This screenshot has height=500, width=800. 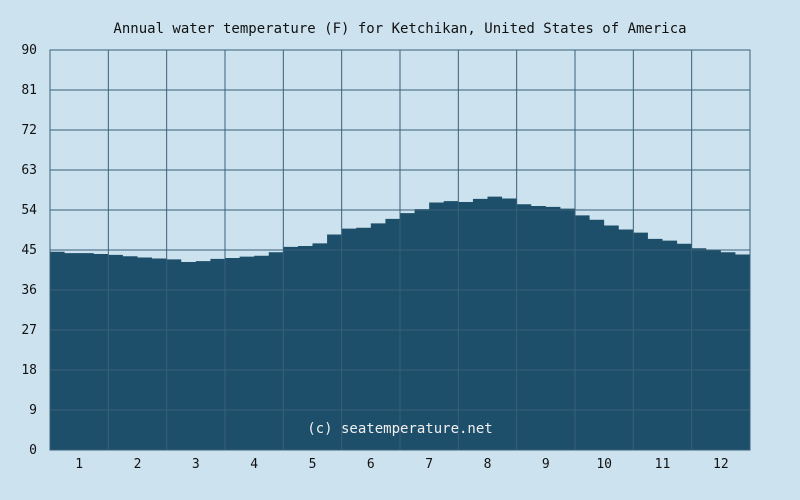 What do you see at coordinates (196, 464) in the screenshot?
I see `x-tick-label: 3` at bounding box center [196, 464].